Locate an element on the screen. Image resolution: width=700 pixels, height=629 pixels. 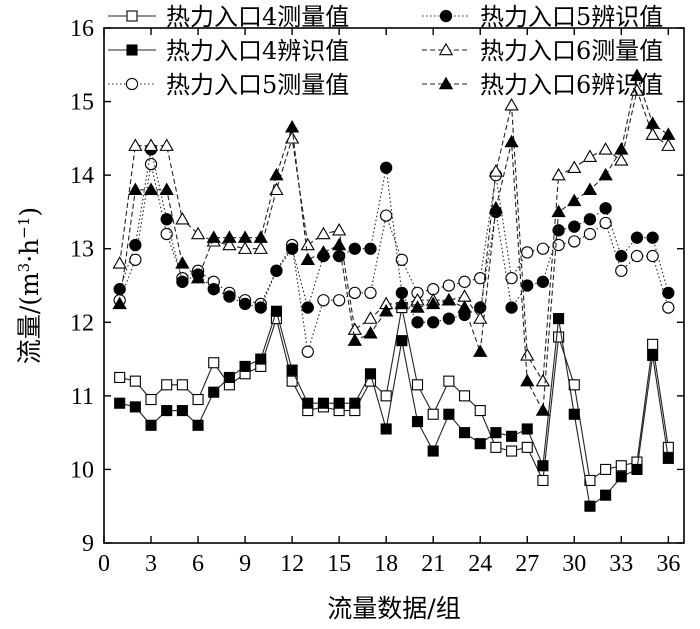
legend-label: 热力入口6辨识值 is located at coordinates (571, 85).